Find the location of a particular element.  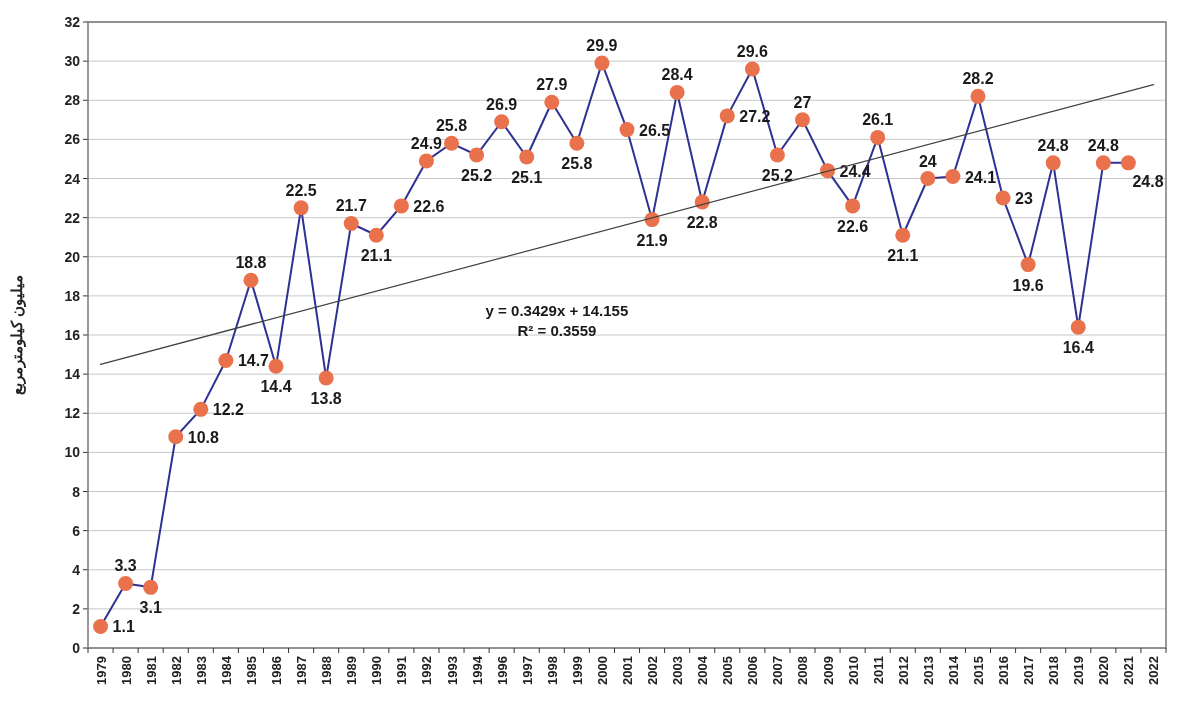

data-label: 28.4 is located at coordinates (677, 75).